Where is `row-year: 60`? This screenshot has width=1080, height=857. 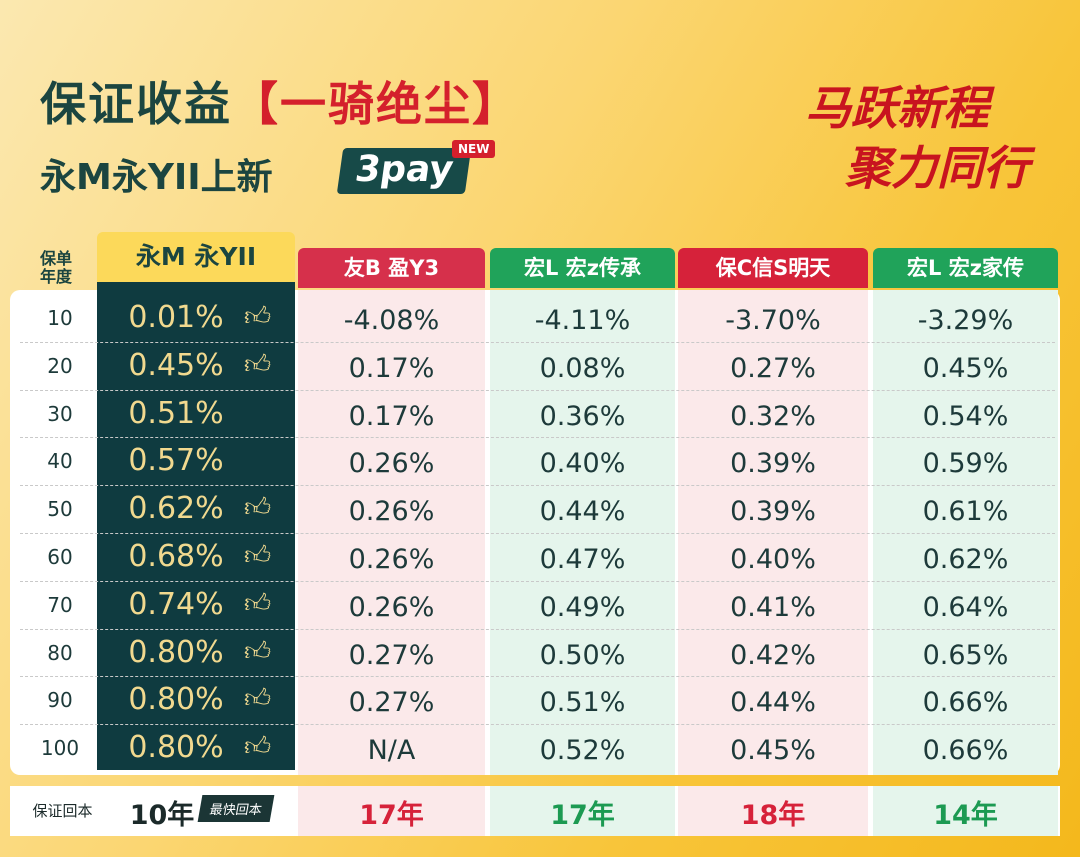
row-year: 60 is located at coordinates (60, 557).